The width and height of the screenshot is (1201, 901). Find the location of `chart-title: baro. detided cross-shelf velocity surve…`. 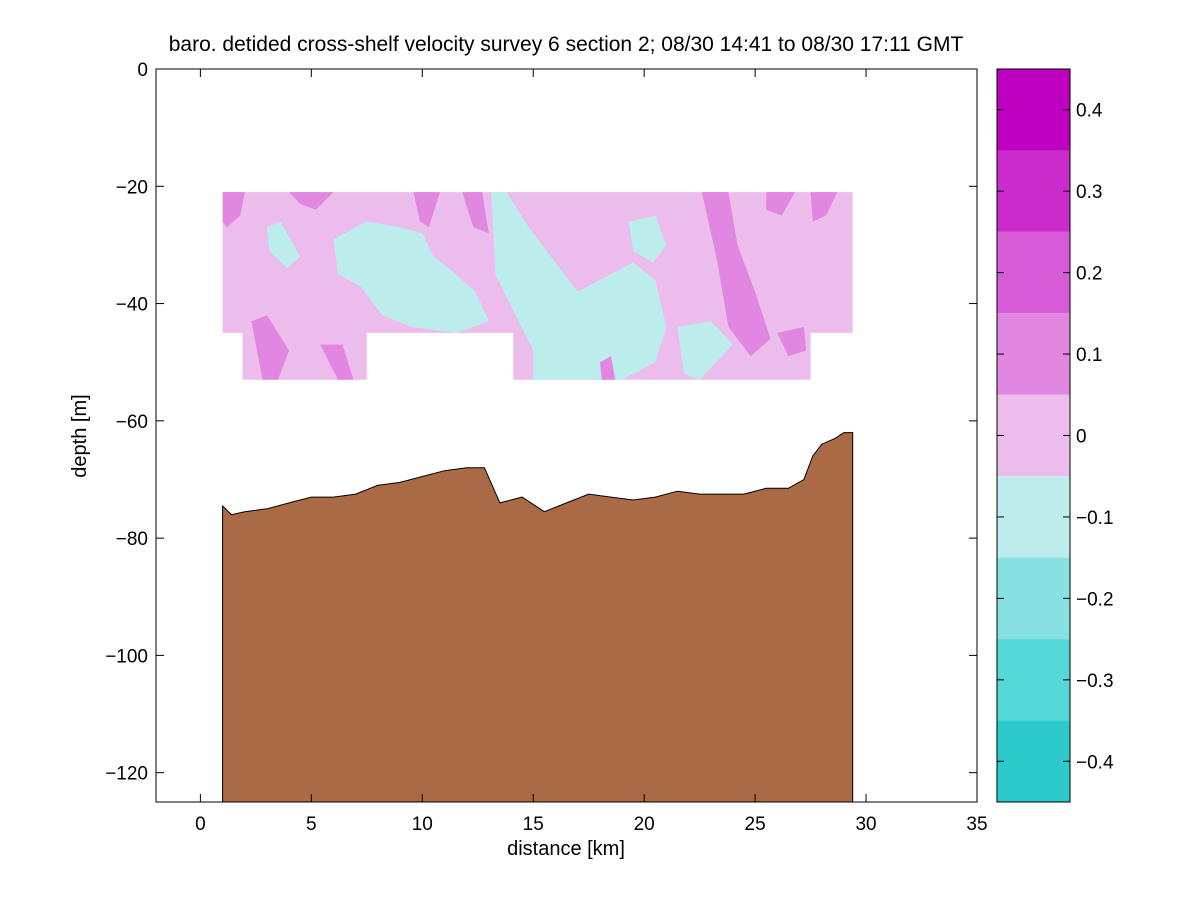

chart-title: baro. detided cross-shelf velocity surve… is located at coordinates (566, 44).